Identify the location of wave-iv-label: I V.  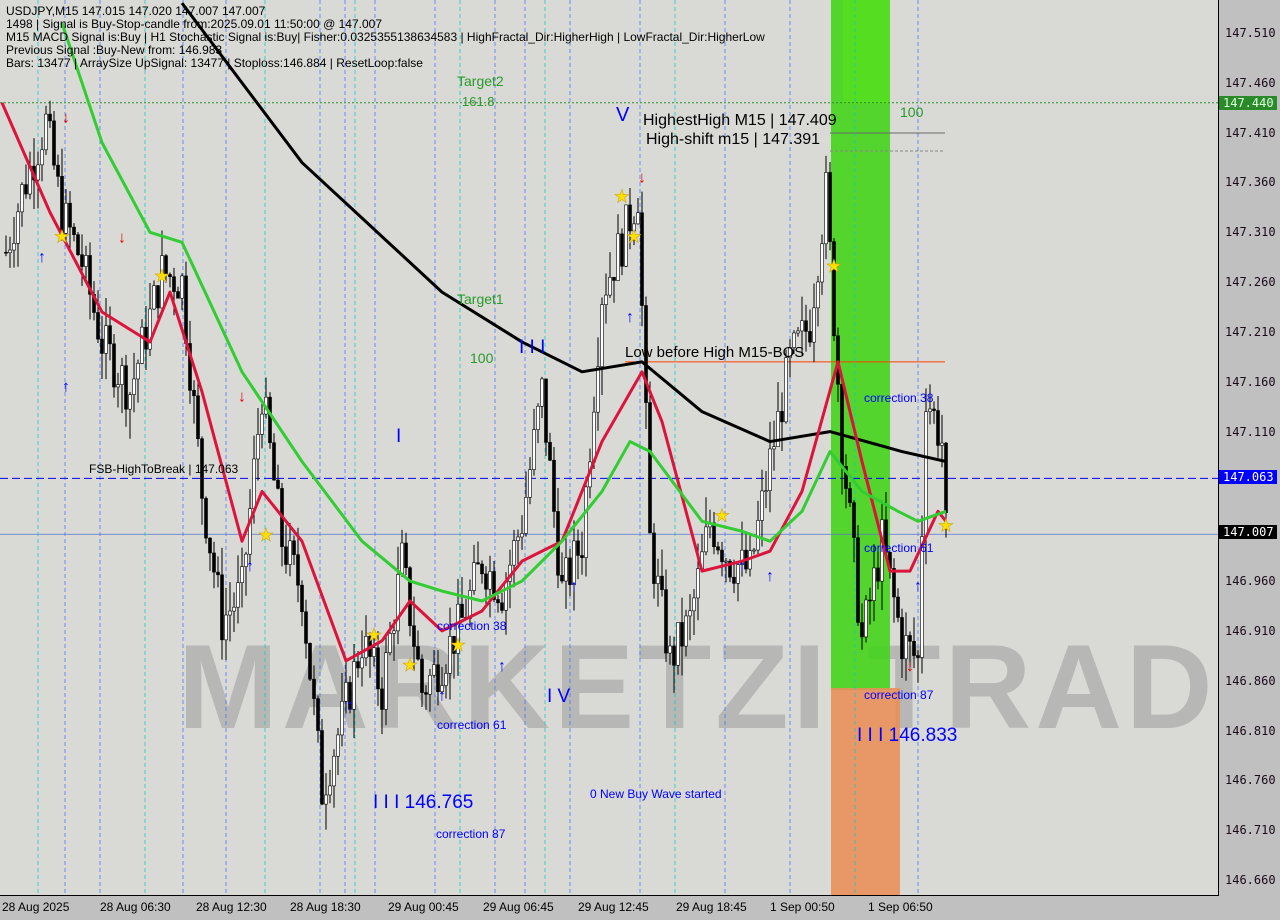
(559, 696).